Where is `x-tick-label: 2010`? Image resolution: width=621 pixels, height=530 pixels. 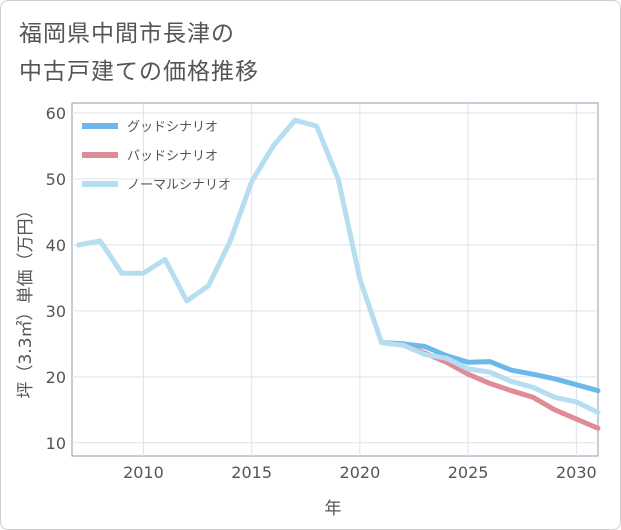 x-tick-label: 2010 is located at coordinates (143, 472).